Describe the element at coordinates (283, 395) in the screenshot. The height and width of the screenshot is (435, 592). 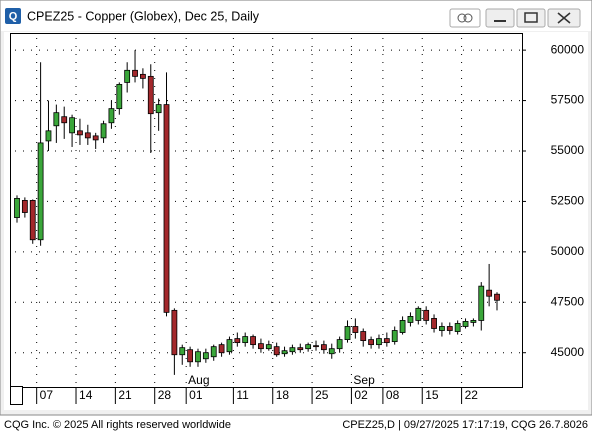
I see `x-tick-label: 18` at that location.